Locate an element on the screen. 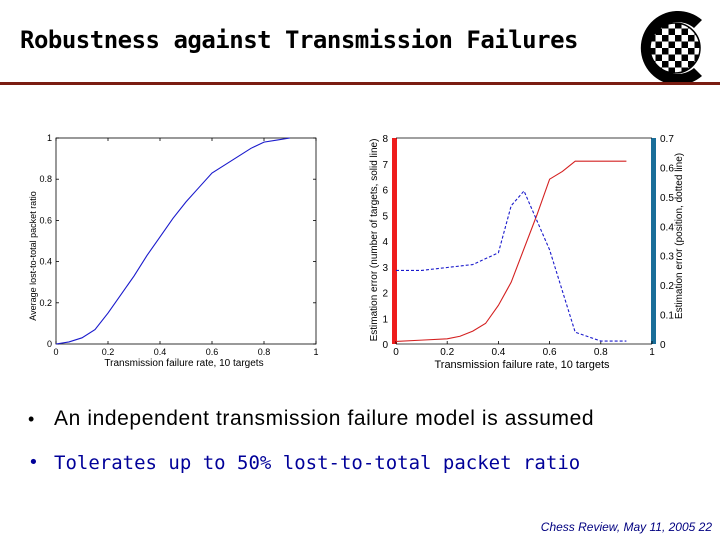 The width and height of the screenshot is (720, 540). y-tick-label: 0.8 is located at coordinates (45, 179).